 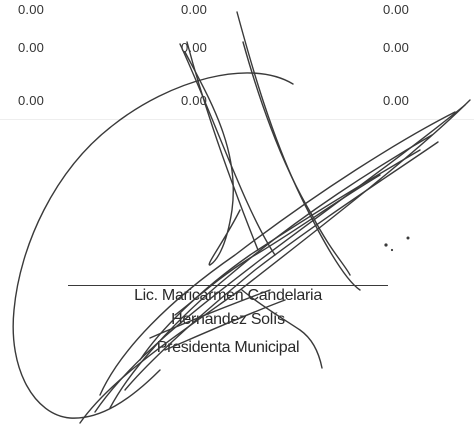 I want to click on amount-r3-c3: 0.00, so click(x=396, y=100).